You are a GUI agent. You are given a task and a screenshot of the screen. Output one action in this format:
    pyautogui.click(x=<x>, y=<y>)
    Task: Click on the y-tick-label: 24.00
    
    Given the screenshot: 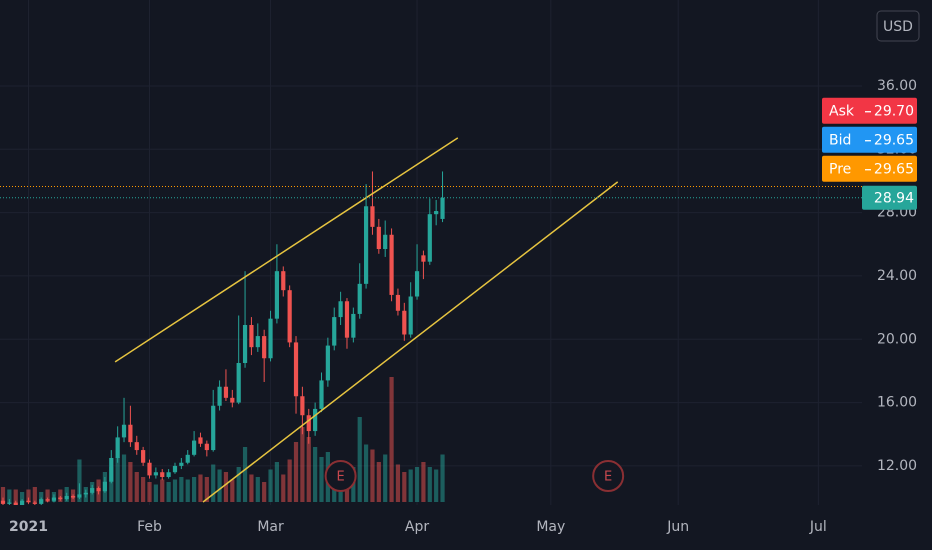 What is the action you would take?
    pyautogui.click(x=897, y=276)
    